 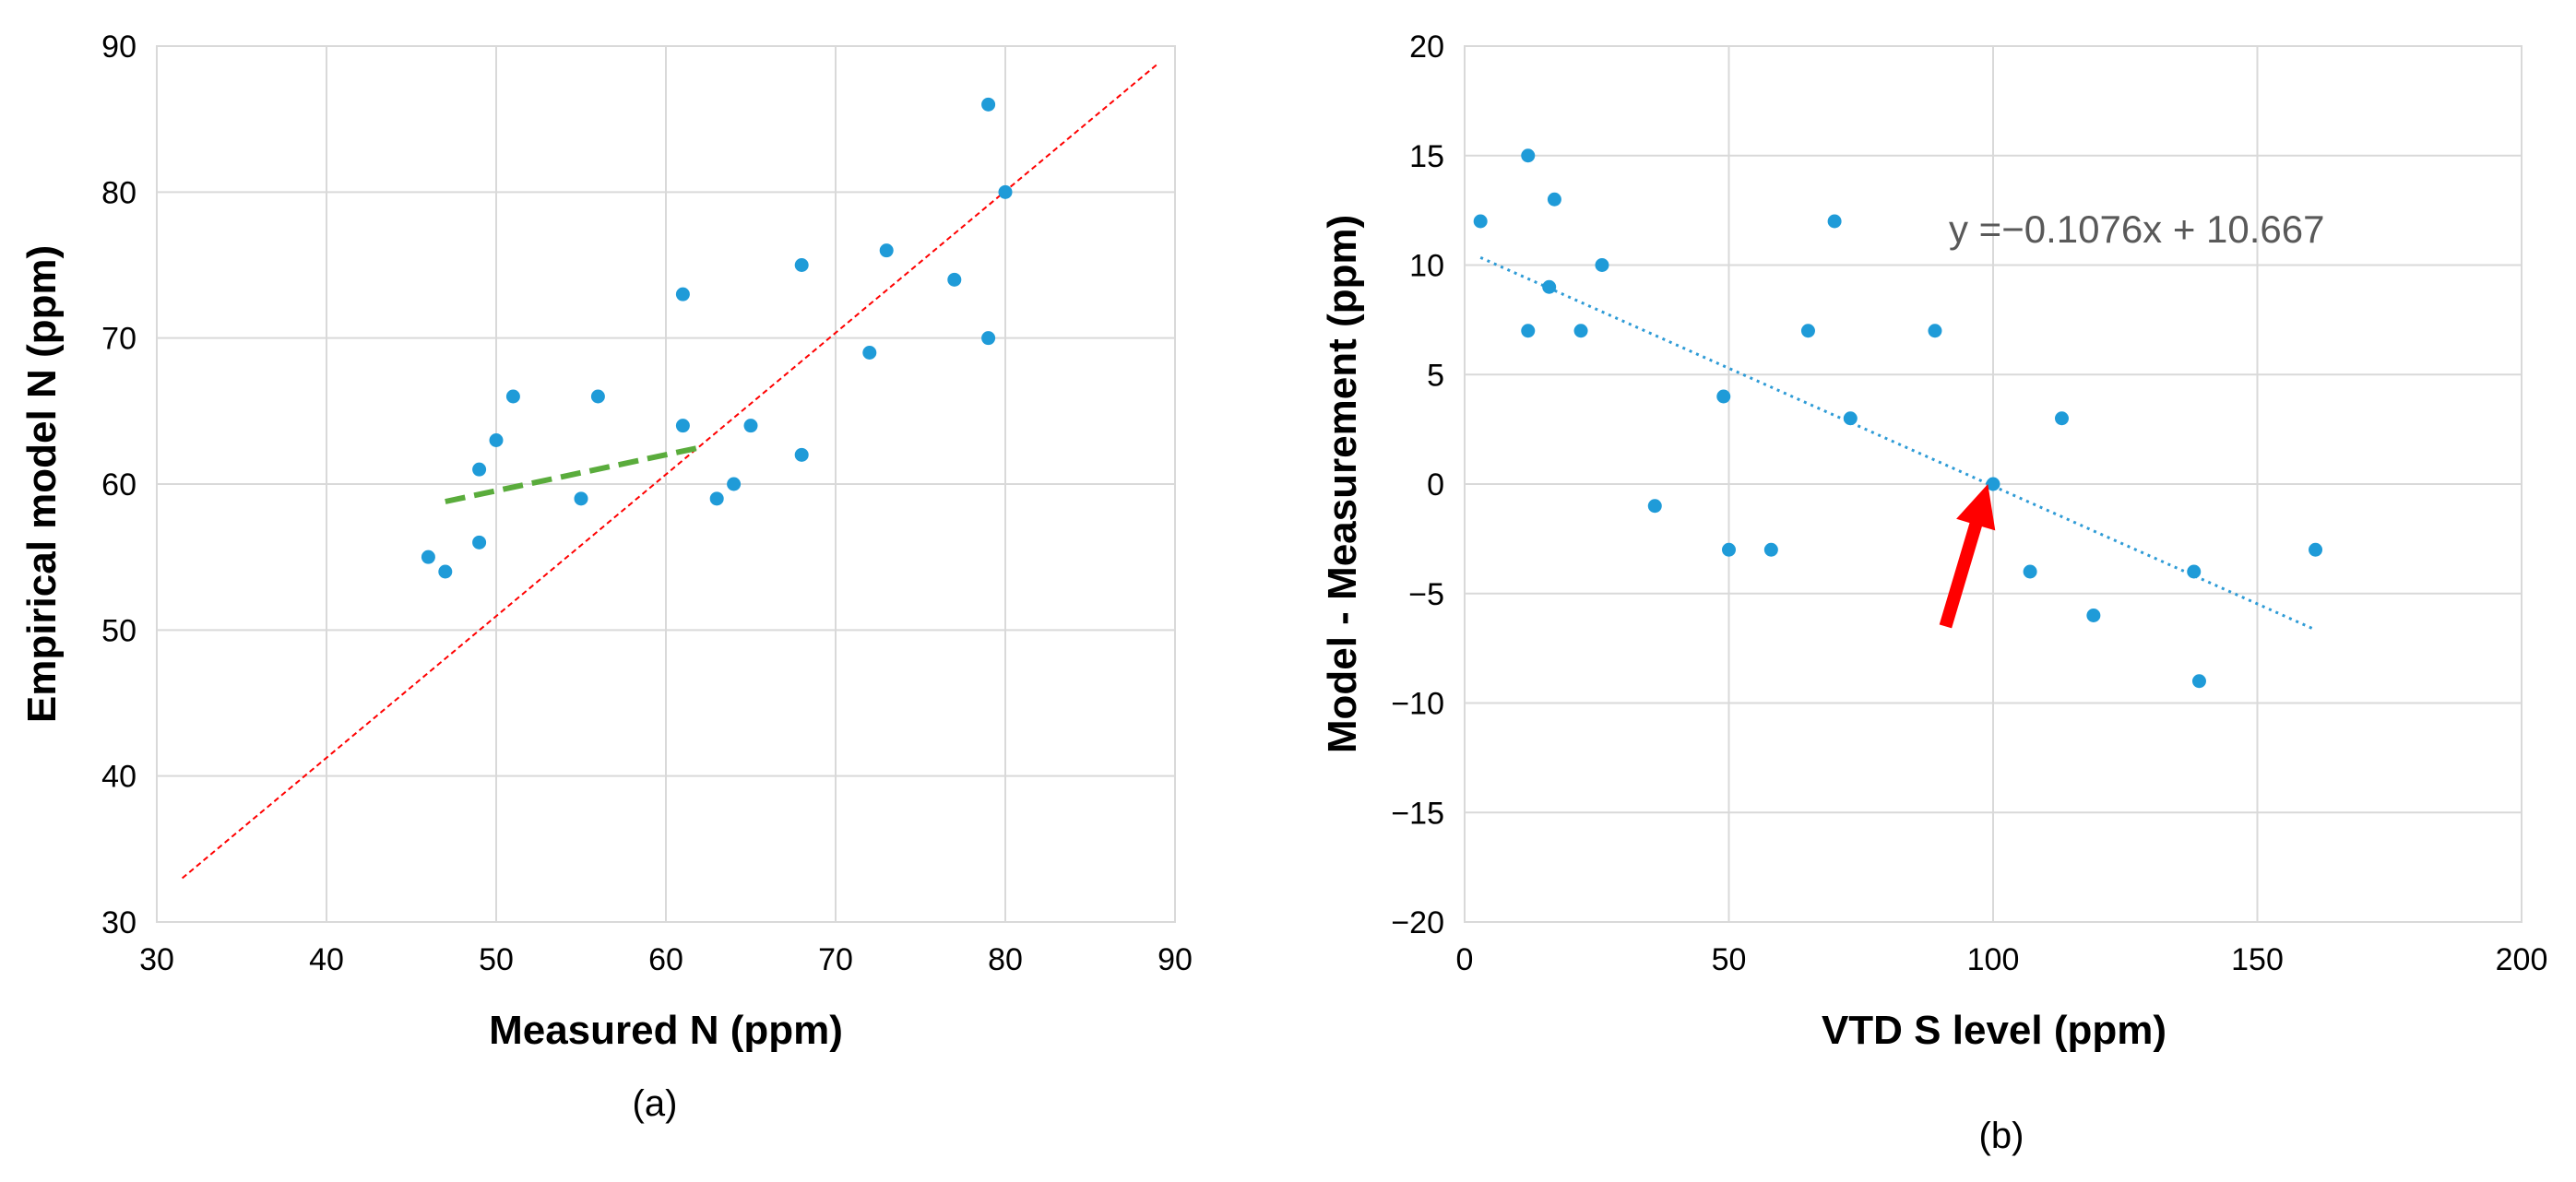 I want to click on chart-b-y-axis-title: Model - Measurement (ppm), so click(x=1342, y=484).